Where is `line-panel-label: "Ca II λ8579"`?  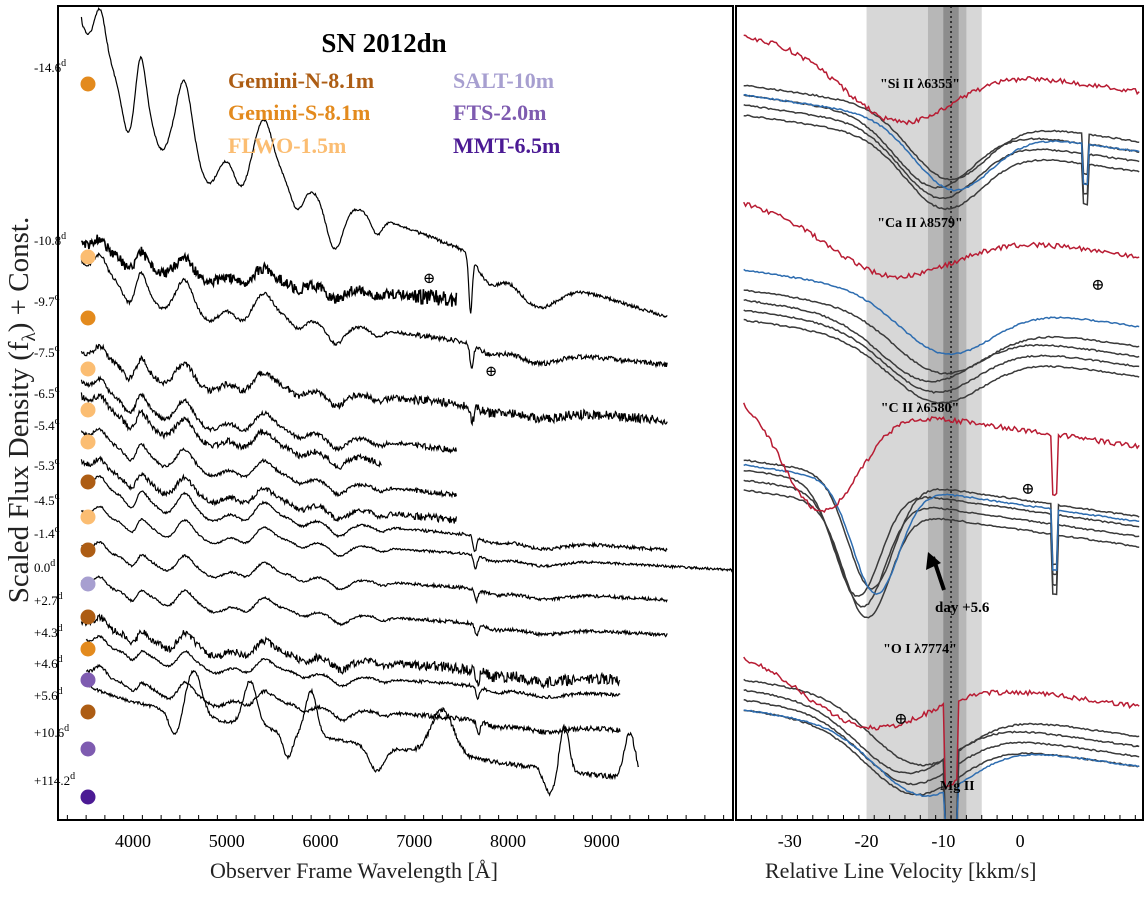 line-panel-label: "Ca II λ8579" is located at coordinates (919, 223).